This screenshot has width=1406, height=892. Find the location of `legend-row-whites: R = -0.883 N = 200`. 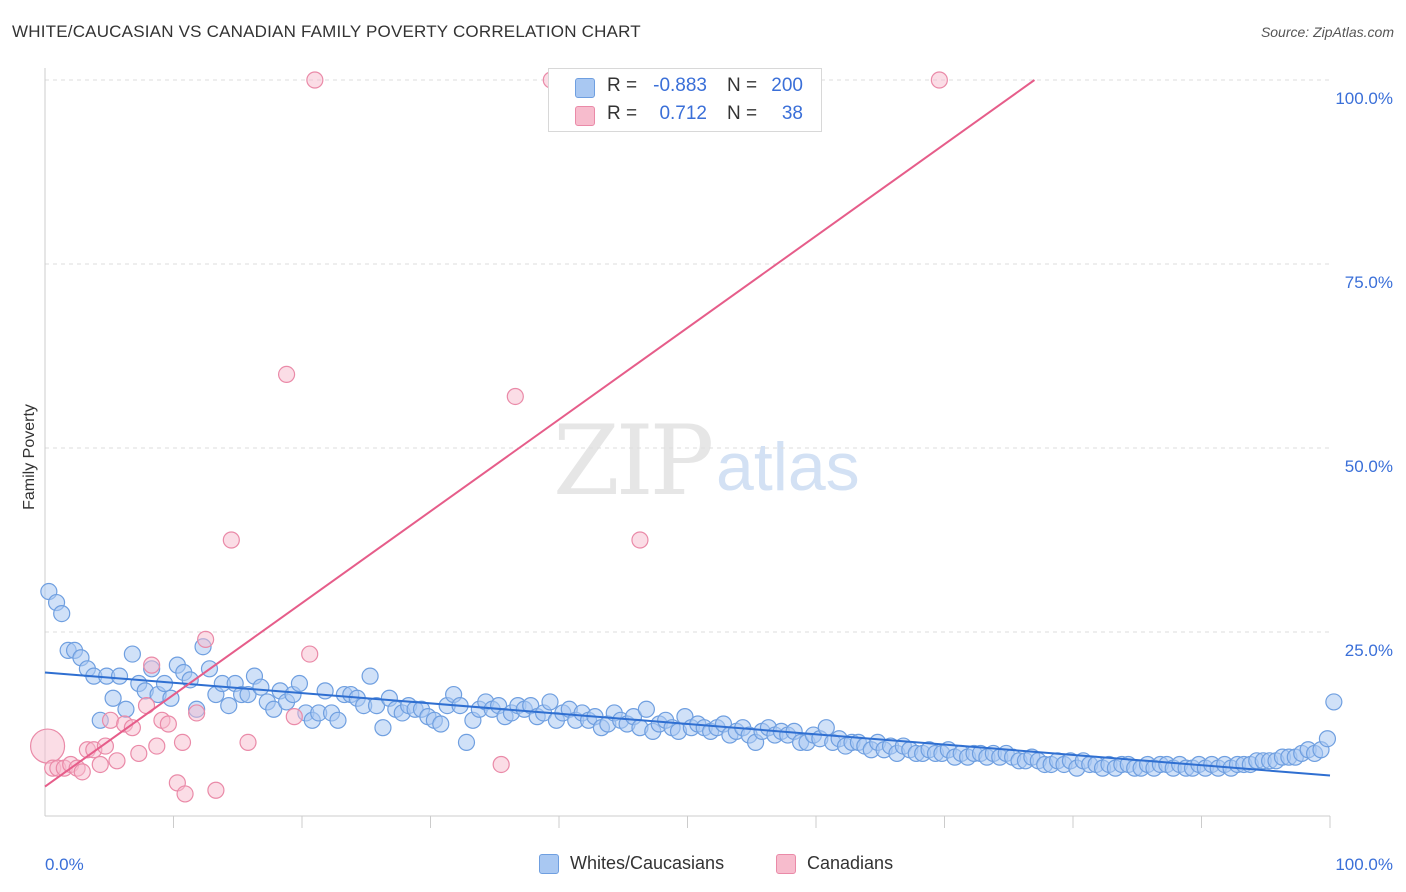

legend-row-whites: R = -0.883 N = 200 is located at coordinates (685, 86).